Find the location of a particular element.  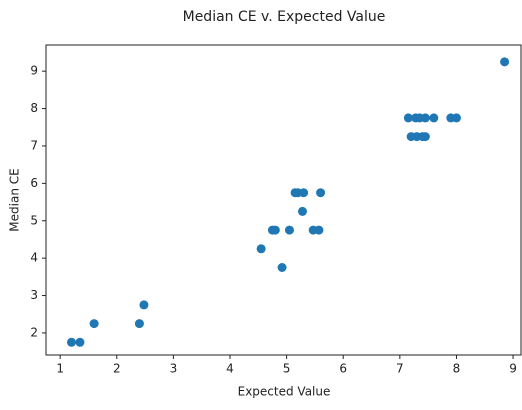

x-tick-label: 4 is located at coordinates (230, 369).